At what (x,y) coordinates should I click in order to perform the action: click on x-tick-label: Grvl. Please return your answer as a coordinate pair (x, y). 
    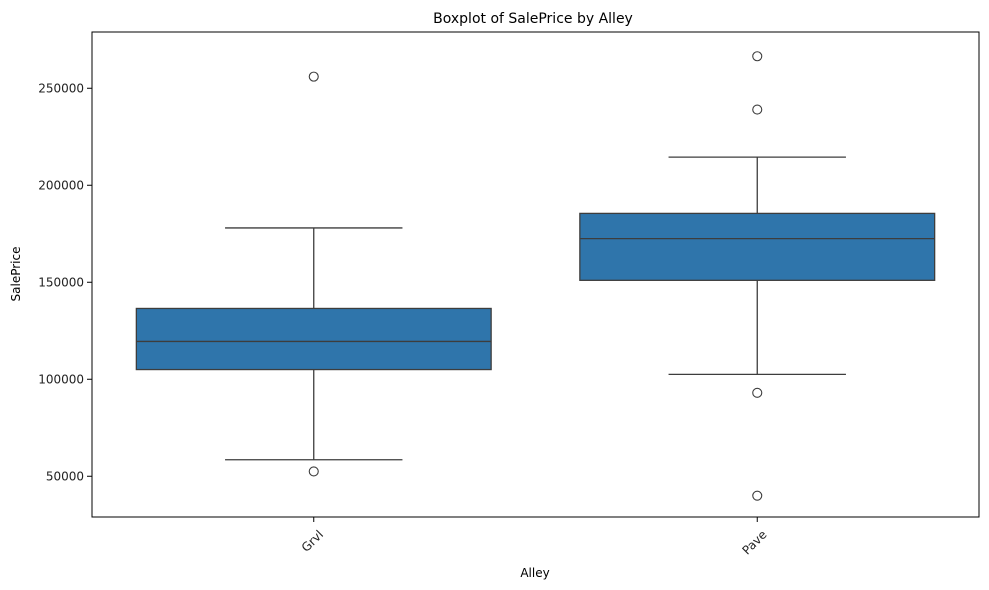
    Looking at the image, I should click on (312, 540).